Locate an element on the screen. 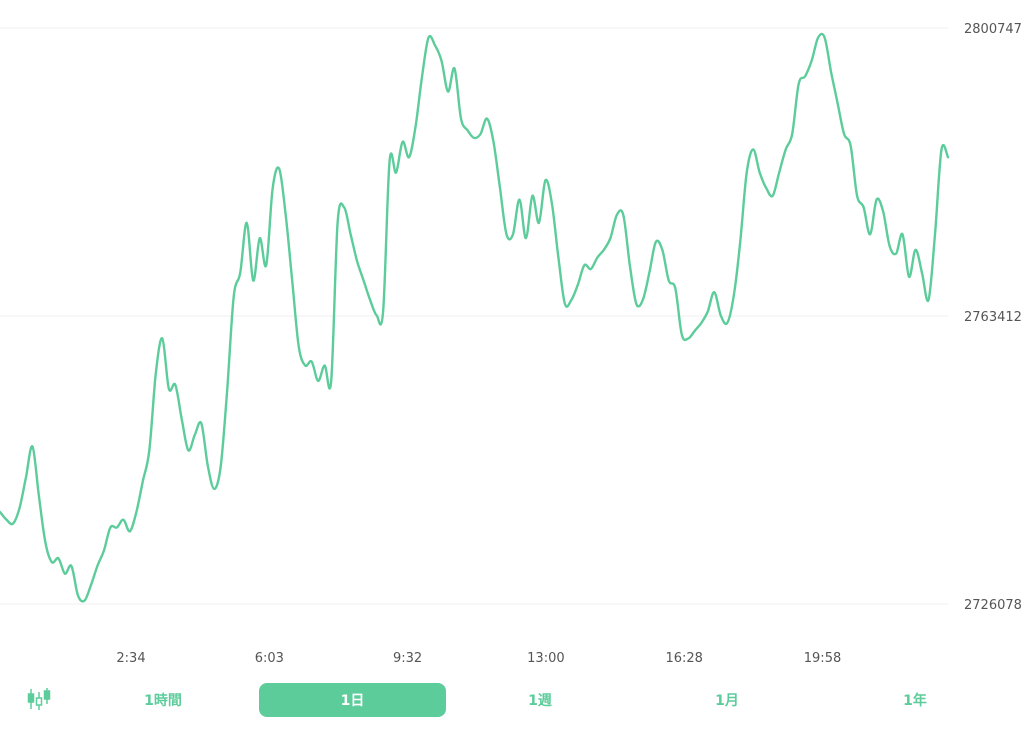 The width and height of the screenshot is (1024, 729). range-1-day-button: 1日 is located at coordinates (352, 700).